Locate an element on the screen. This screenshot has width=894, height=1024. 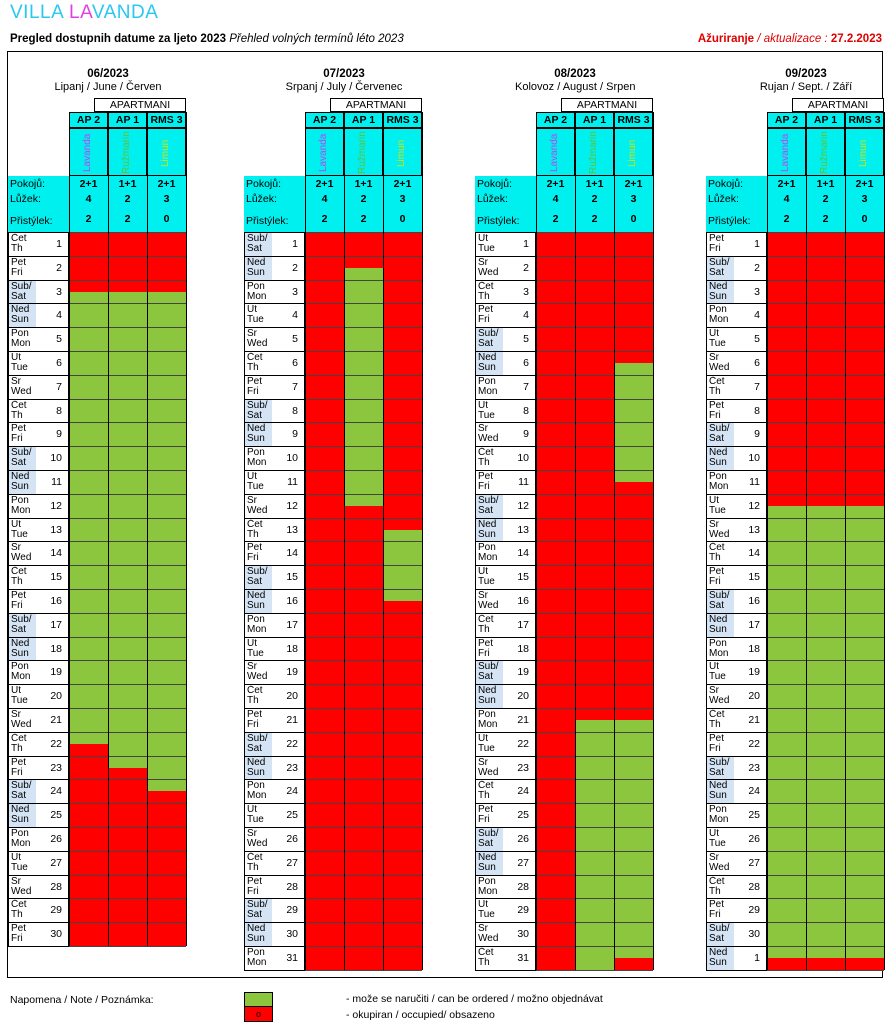
day-cell: Ut Tue 8 is located at coordinates (505, 411).